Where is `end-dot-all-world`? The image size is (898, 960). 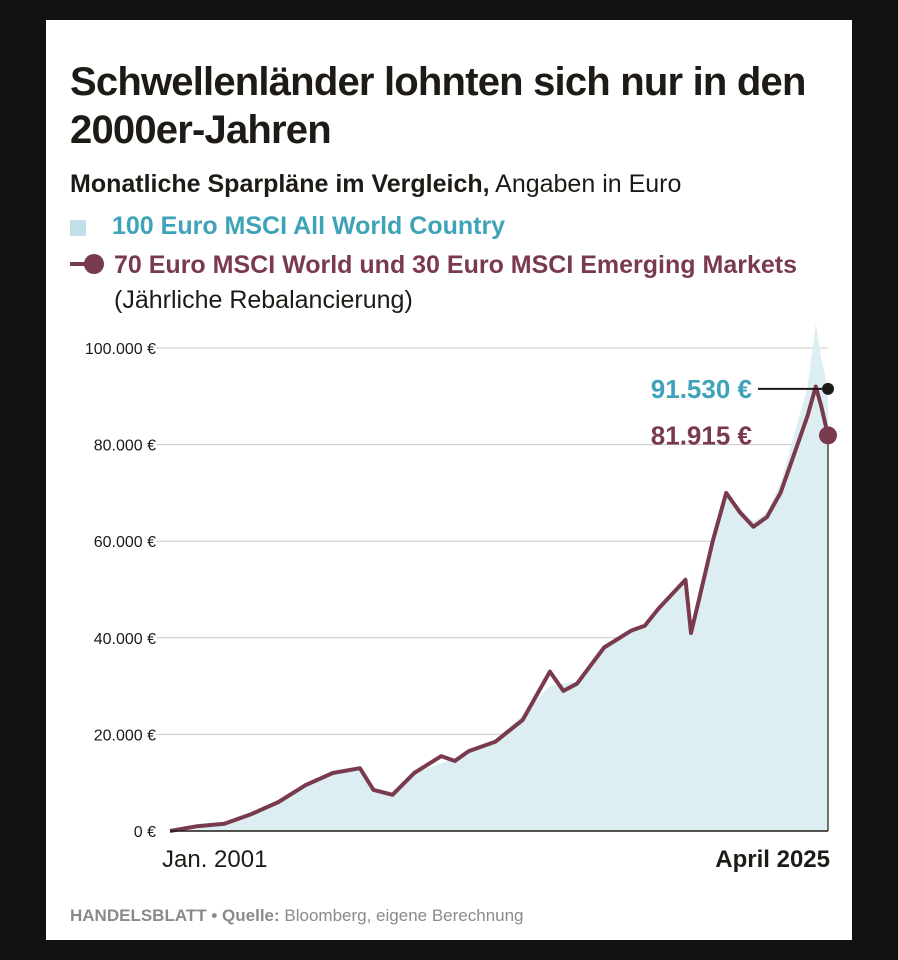 end-dot-all-world is located at coordinates (828, 388).